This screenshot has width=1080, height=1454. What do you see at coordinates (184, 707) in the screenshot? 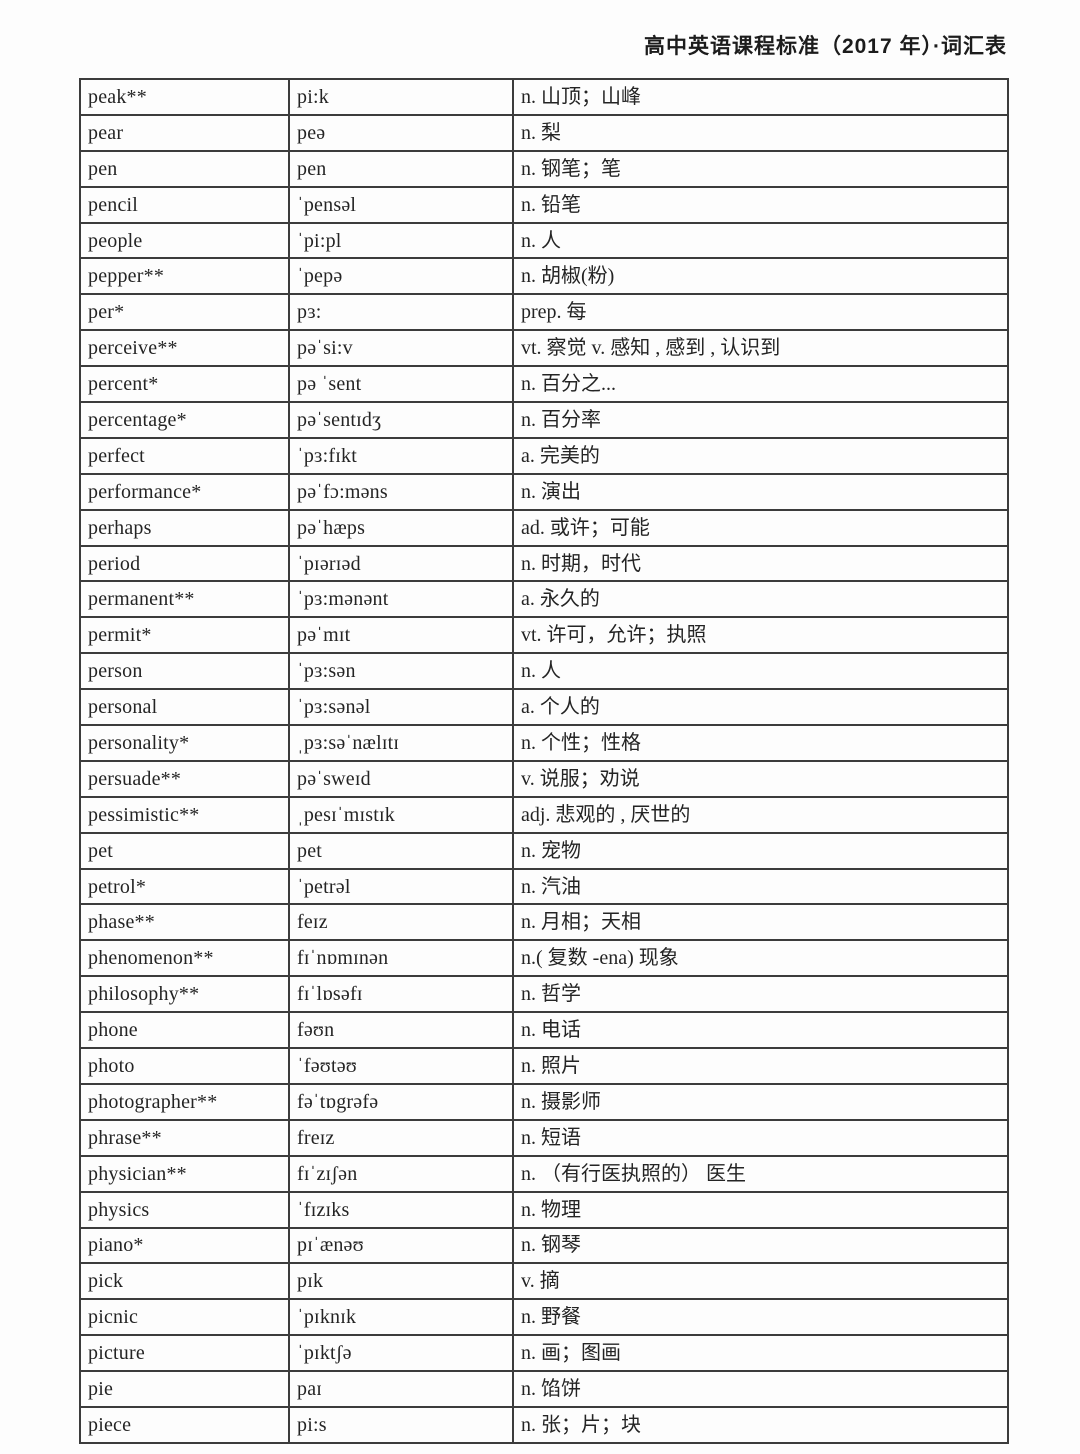
I see `word-cell: personal` at bounding box center [184, 707].